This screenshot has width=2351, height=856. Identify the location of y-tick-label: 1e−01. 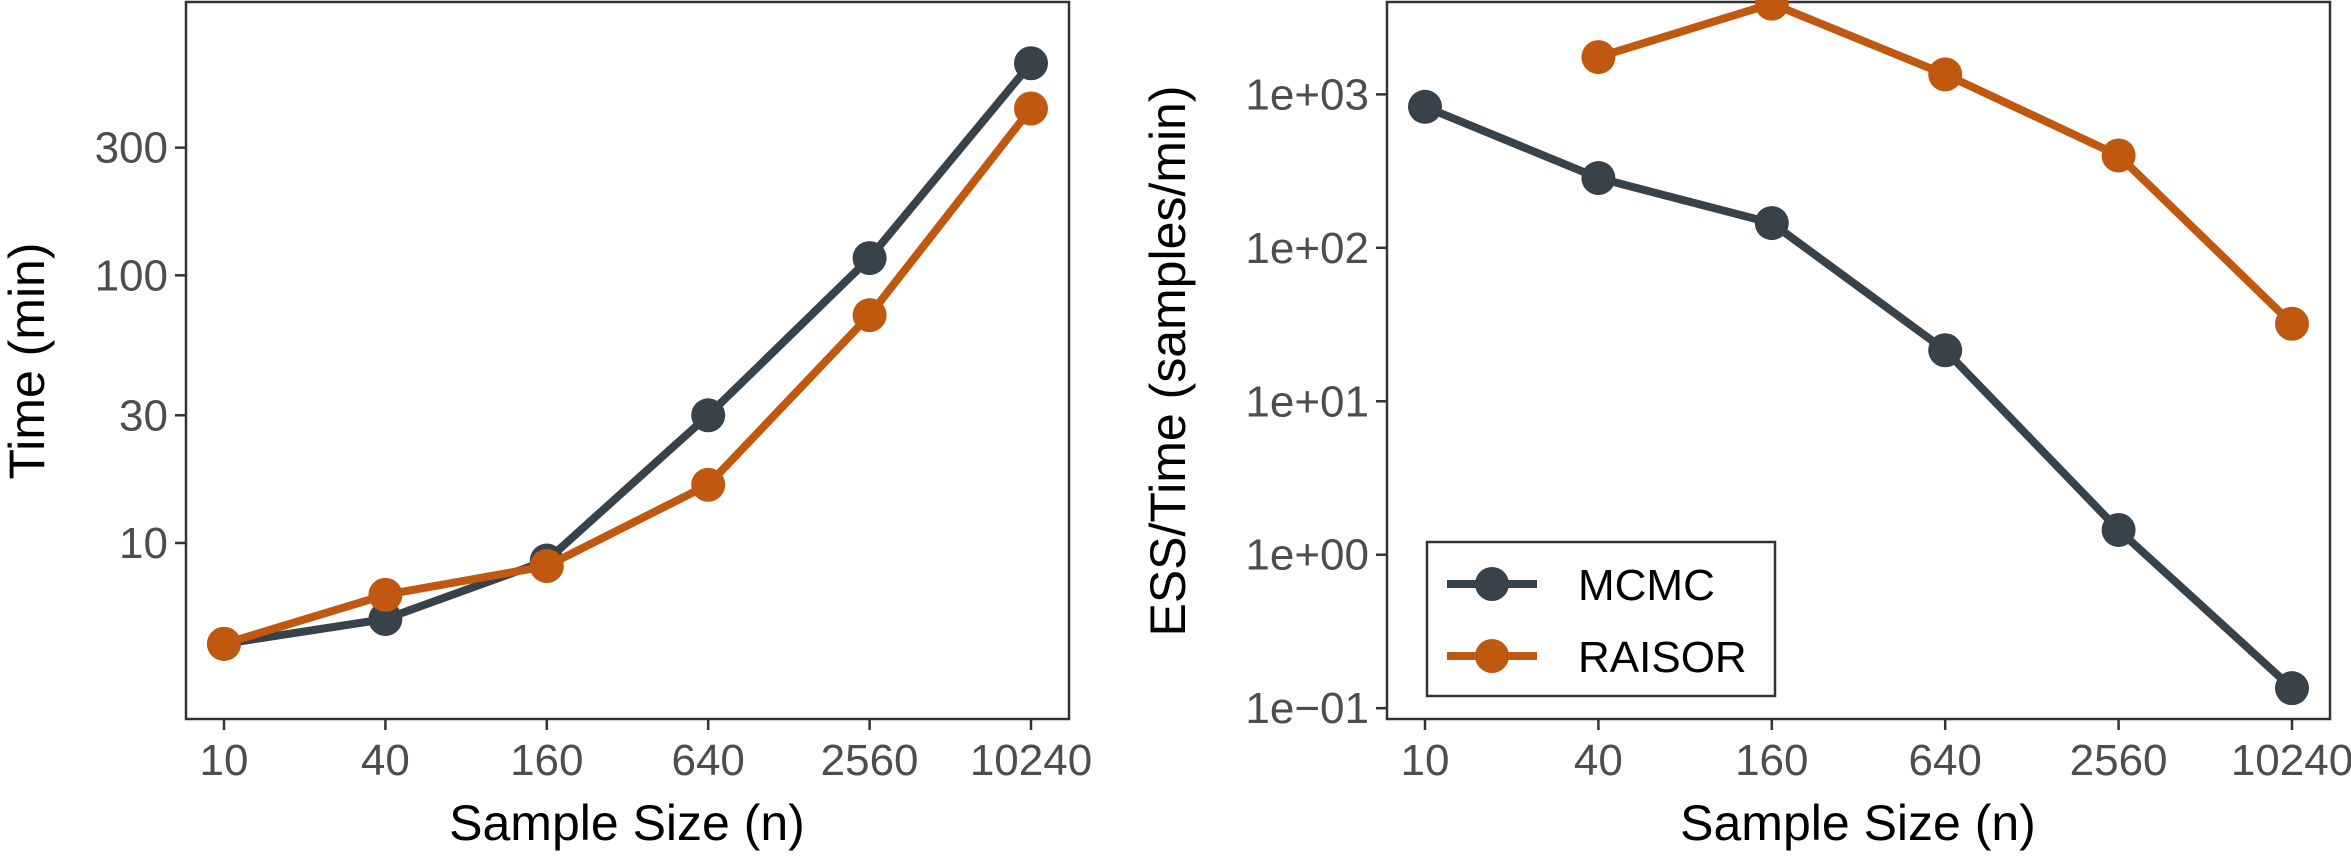
(1307, 708).